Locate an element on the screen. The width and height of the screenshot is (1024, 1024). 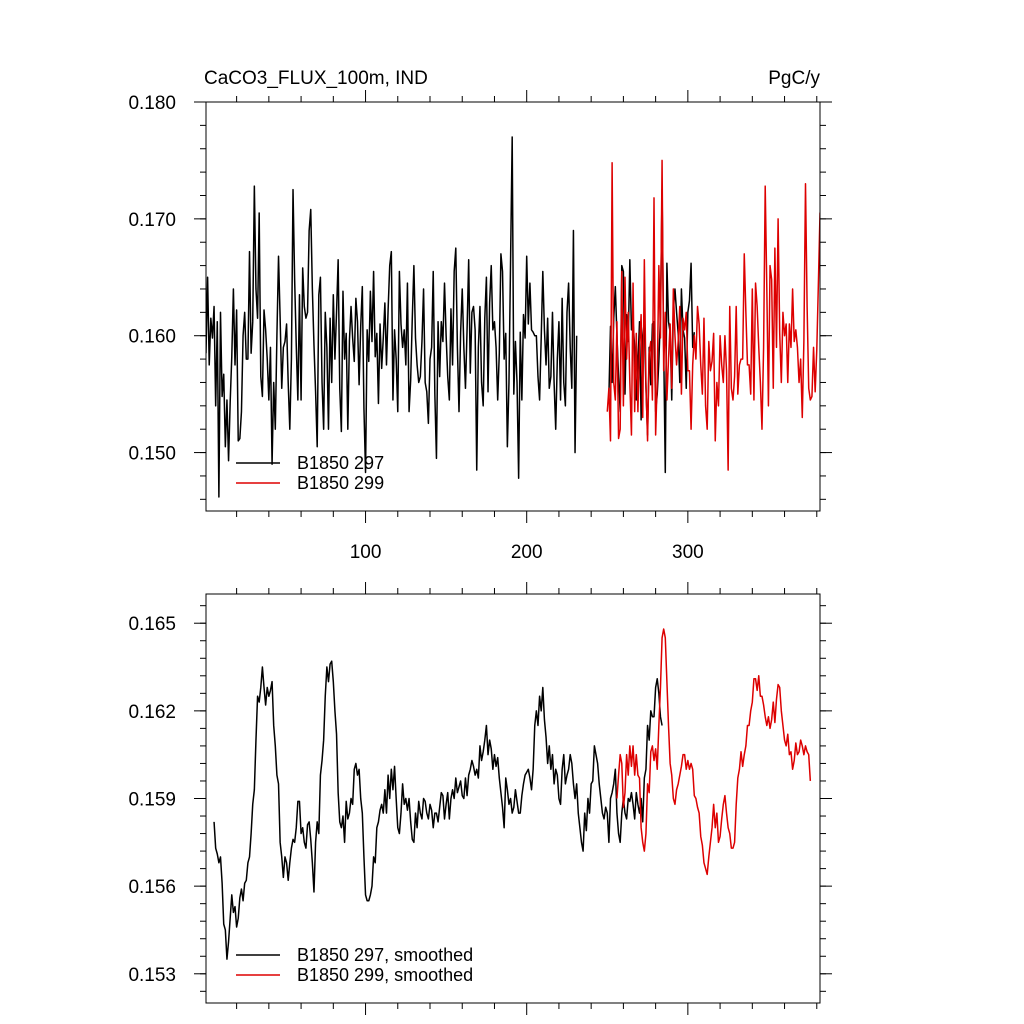
y-tick-label: 0.150 is located at coordinates (152, 454).